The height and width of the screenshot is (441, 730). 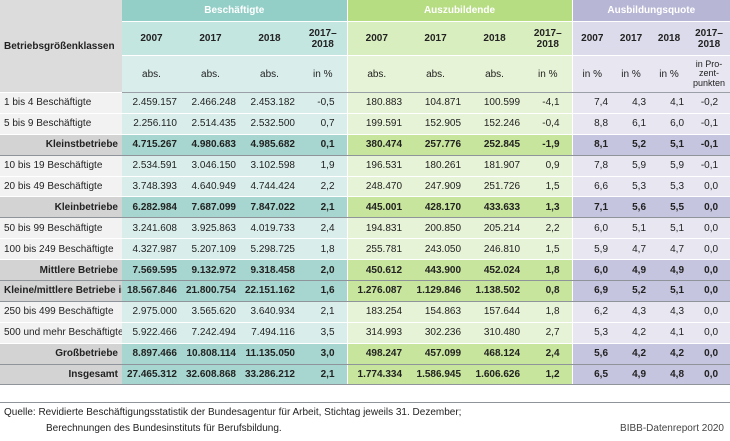 I want to click on year-header: 2018, so click(x=495, y=38).